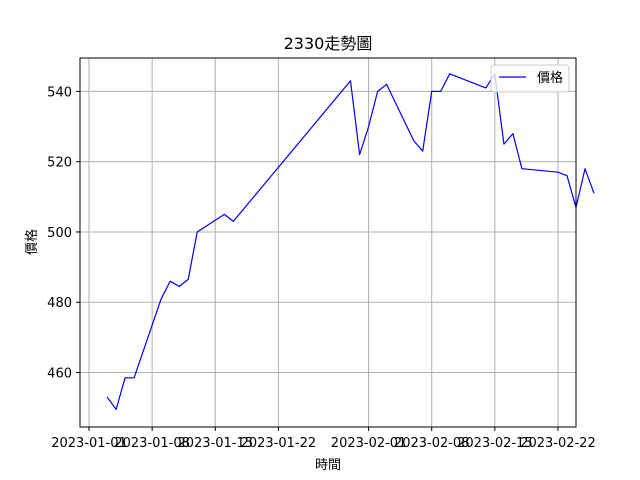 This screenshot has width=640, height=480. I want to click on x-tick-label: 2023-01-15, so click(215, 443).